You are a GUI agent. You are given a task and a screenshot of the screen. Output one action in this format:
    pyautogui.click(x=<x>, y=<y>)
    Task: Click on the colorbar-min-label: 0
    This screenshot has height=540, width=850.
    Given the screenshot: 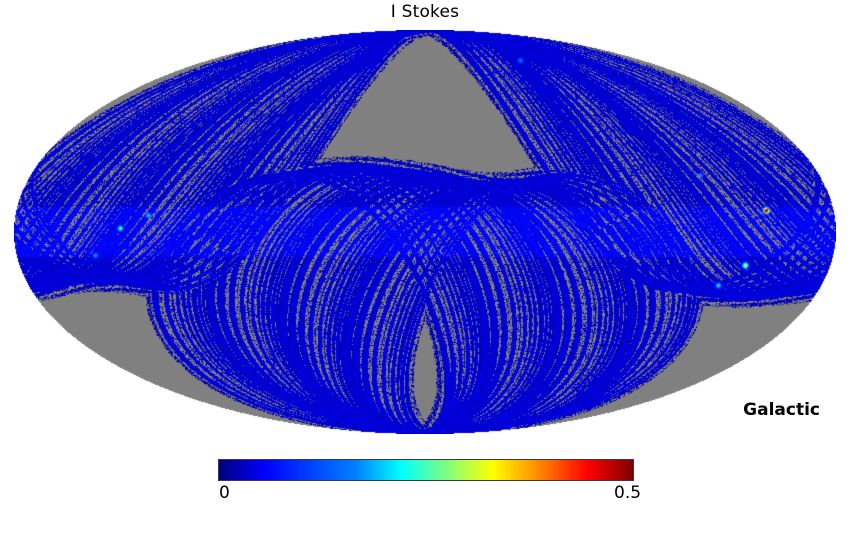 What is the action you would take?
    pyautogui.click(x=224, y=493)
    